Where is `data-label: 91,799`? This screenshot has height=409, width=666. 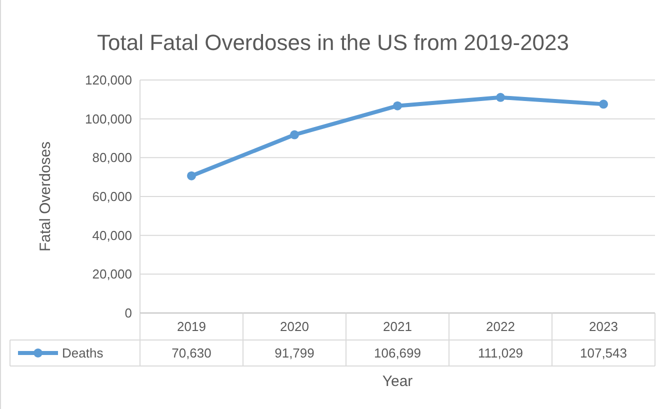 data-label: 91,799 is located at coordinates (294, 353).